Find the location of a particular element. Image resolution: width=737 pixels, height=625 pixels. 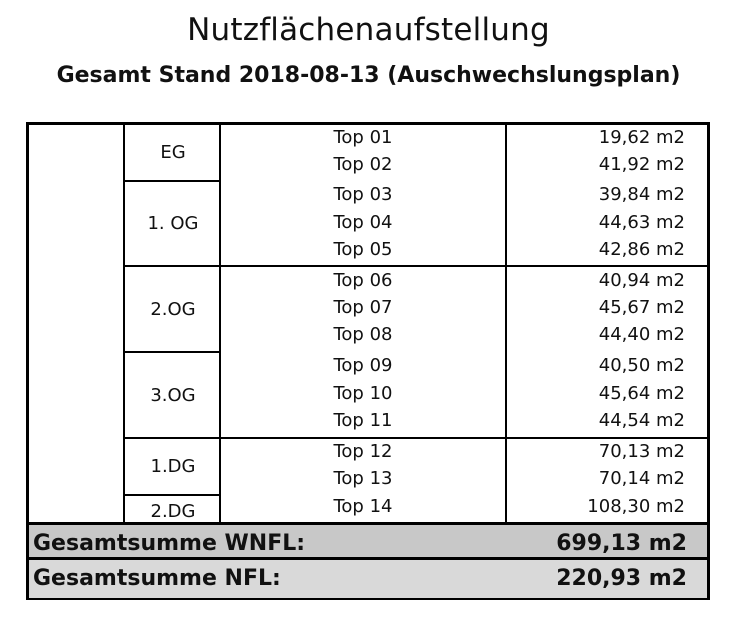

top-area: 44,40 m2 is located at coordinates (641, 334).